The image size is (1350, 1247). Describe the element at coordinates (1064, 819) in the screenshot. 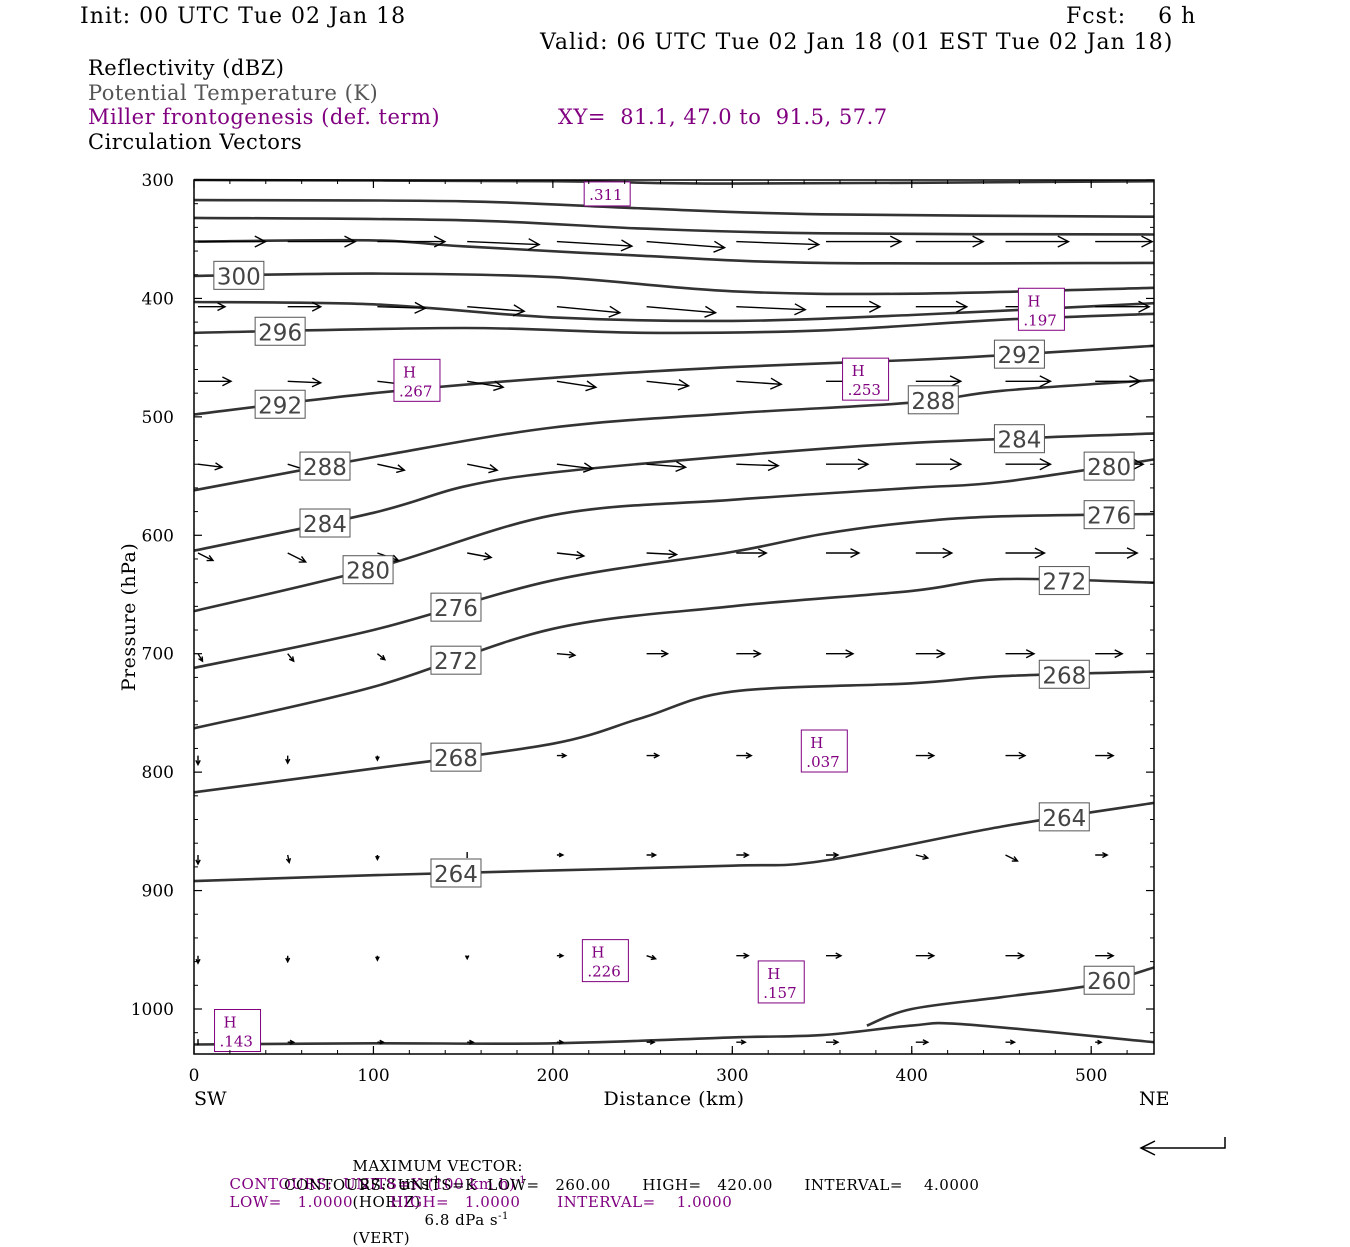

I see `svg-text: 264` at that location.